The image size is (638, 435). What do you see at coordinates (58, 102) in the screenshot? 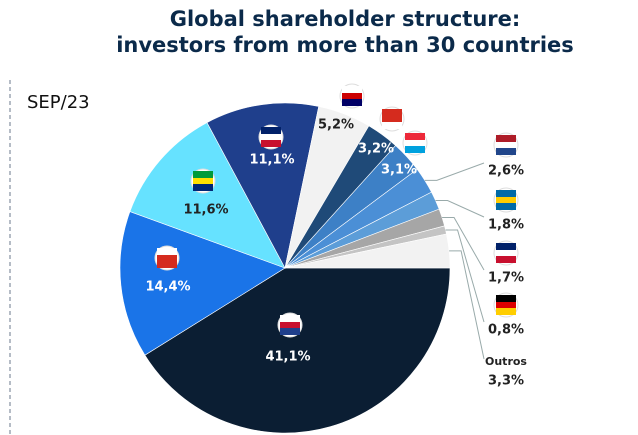
I see `chart-subtitle: SEP/23` at bounding box center [58, 102].